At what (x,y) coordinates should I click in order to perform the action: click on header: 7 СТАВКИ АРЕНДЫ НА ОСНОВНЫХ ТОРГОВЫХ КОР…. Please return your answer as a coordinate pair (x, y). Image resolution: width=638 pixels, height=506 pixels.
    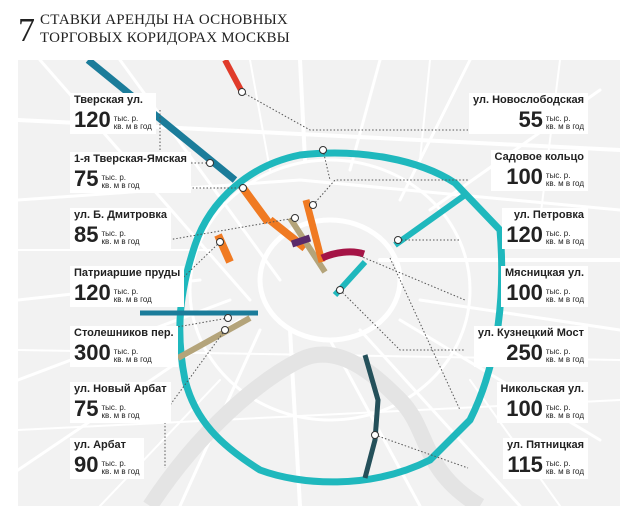
    Looking at the image, I should click on (319, 30).